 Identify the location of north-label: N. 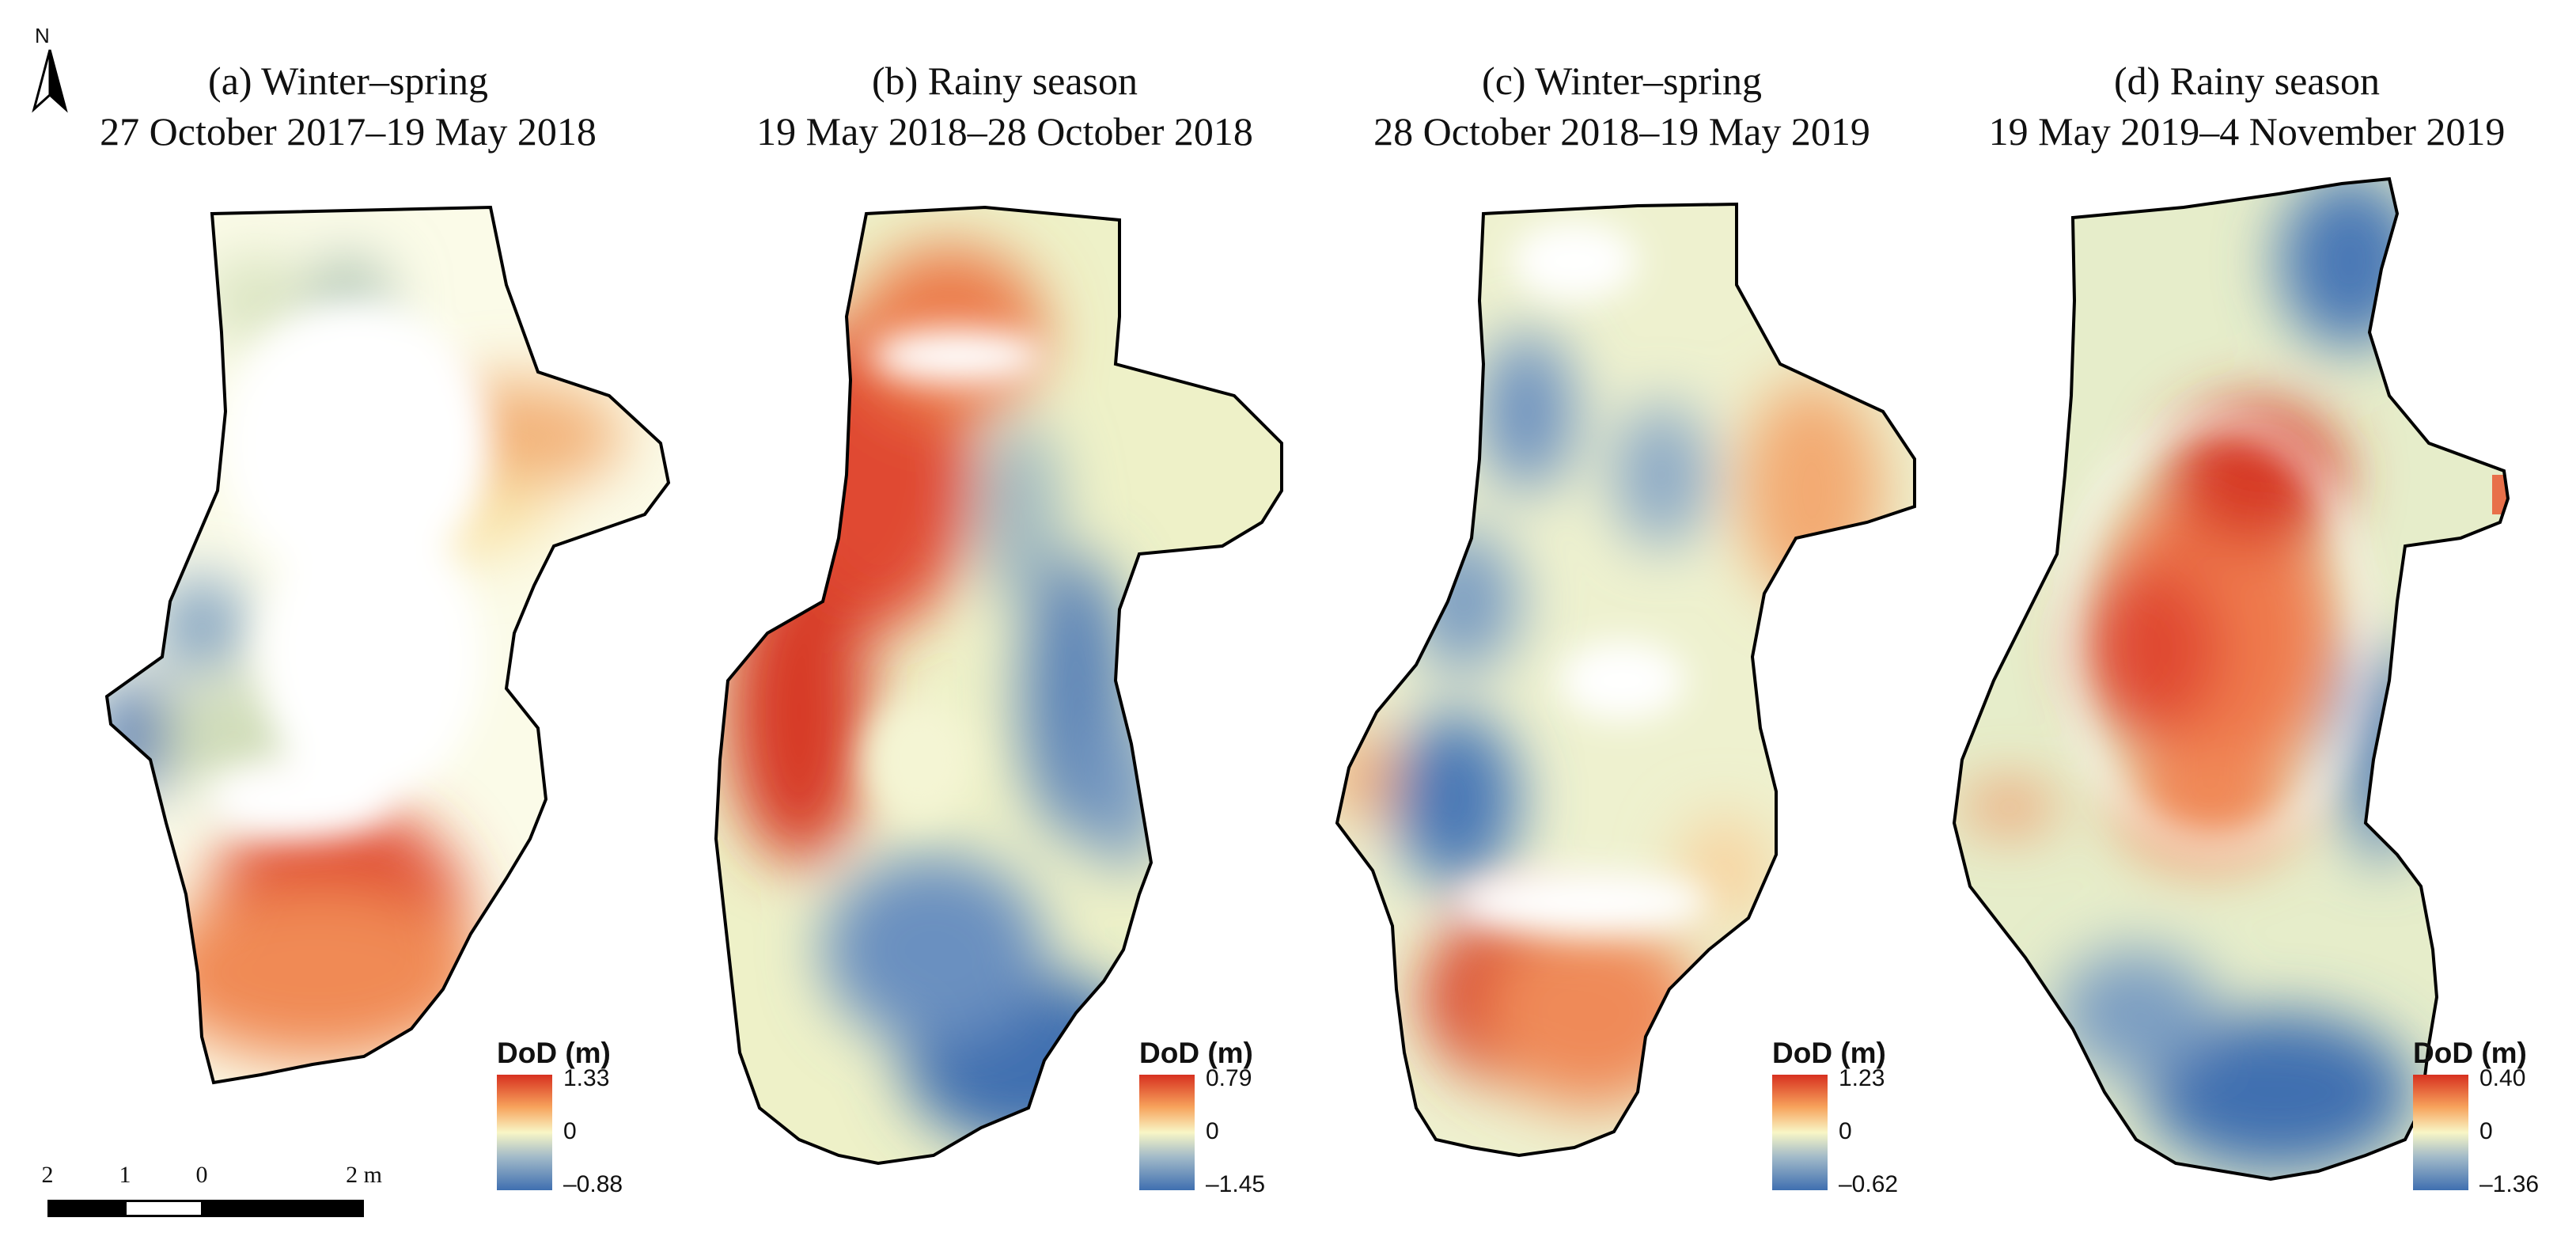
(42, 36).